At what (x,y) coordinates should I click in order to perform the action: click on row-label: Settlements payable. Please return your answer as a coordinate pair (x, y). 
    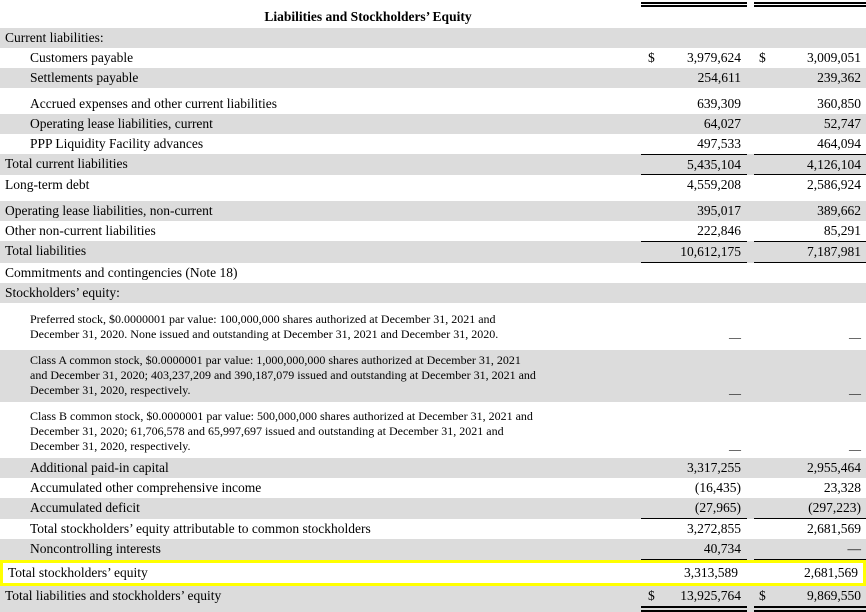
    Looking at the image, I should click on (84, 77).